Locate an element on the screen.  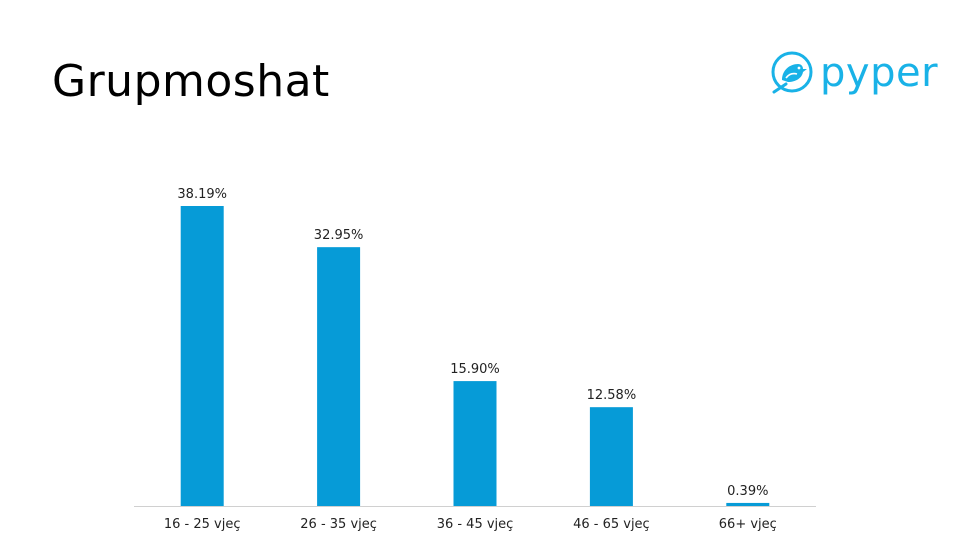
data-label-1: 38.19% is located at coordinates (202, 194).